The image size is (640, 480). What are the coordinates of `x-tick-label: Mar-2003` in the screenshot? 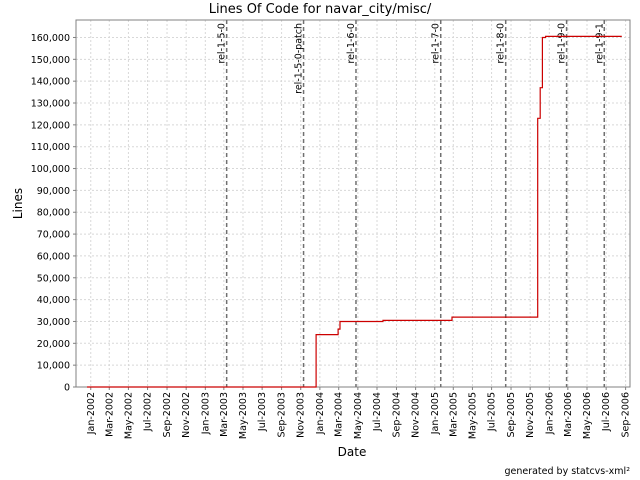 It's located at (224, 414).